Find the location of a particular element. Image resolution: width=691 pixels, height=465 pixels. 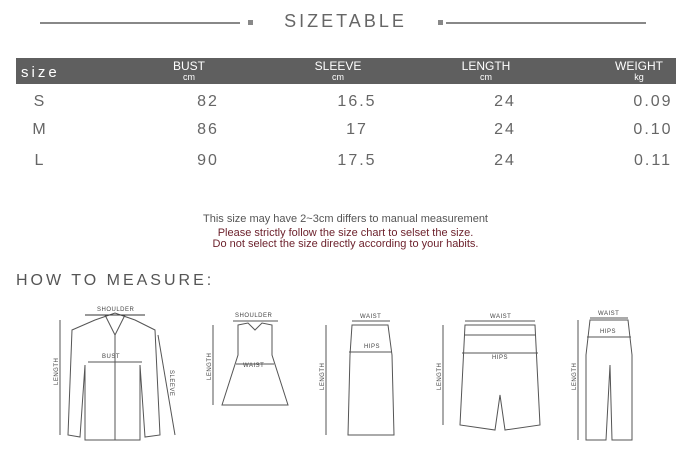

table-cell: 86 is located at coordinates (208, 129).